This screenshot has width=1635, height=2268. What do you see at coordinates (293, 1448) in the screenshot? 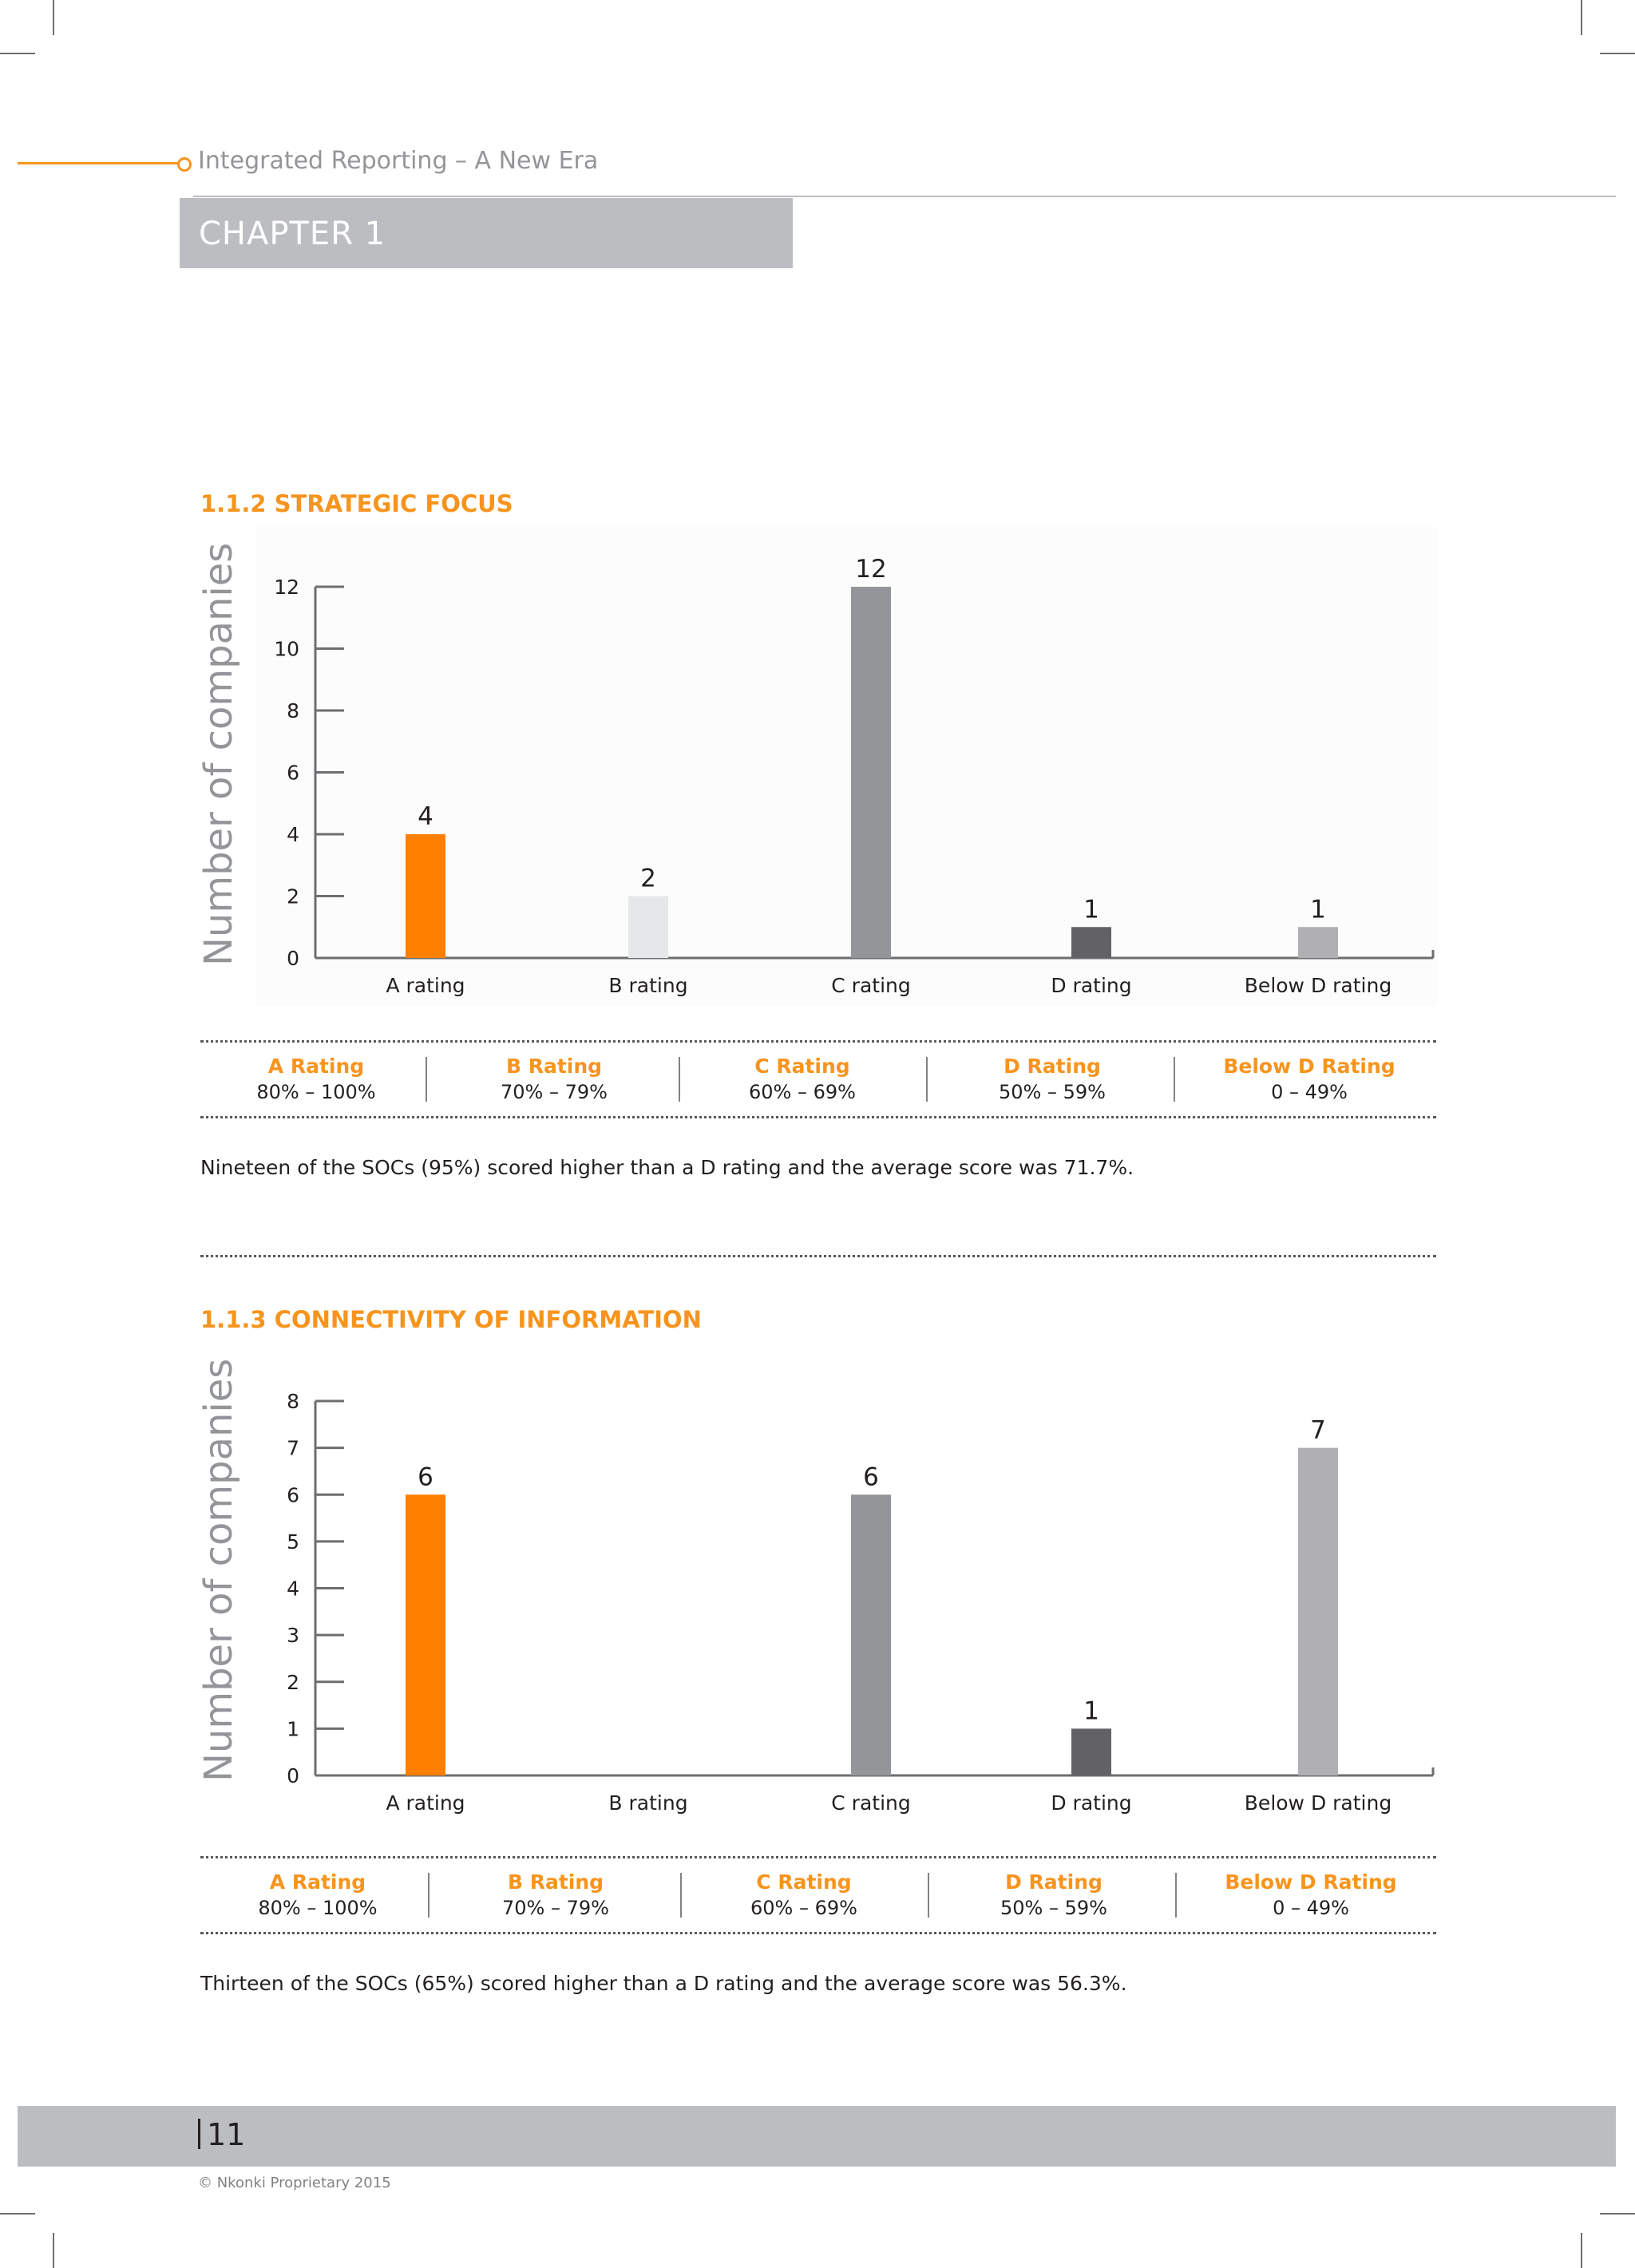
I see `y-tick-label: 7` at bounding box center [293, 1448].